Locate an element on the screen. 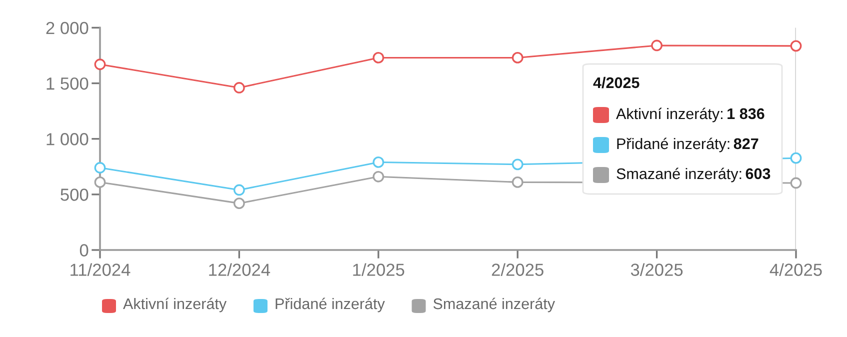 Image resolution: width=847 pixels, height=337 pixels. x-tick-label: 3/2025 is located at coordinates (656, 269).